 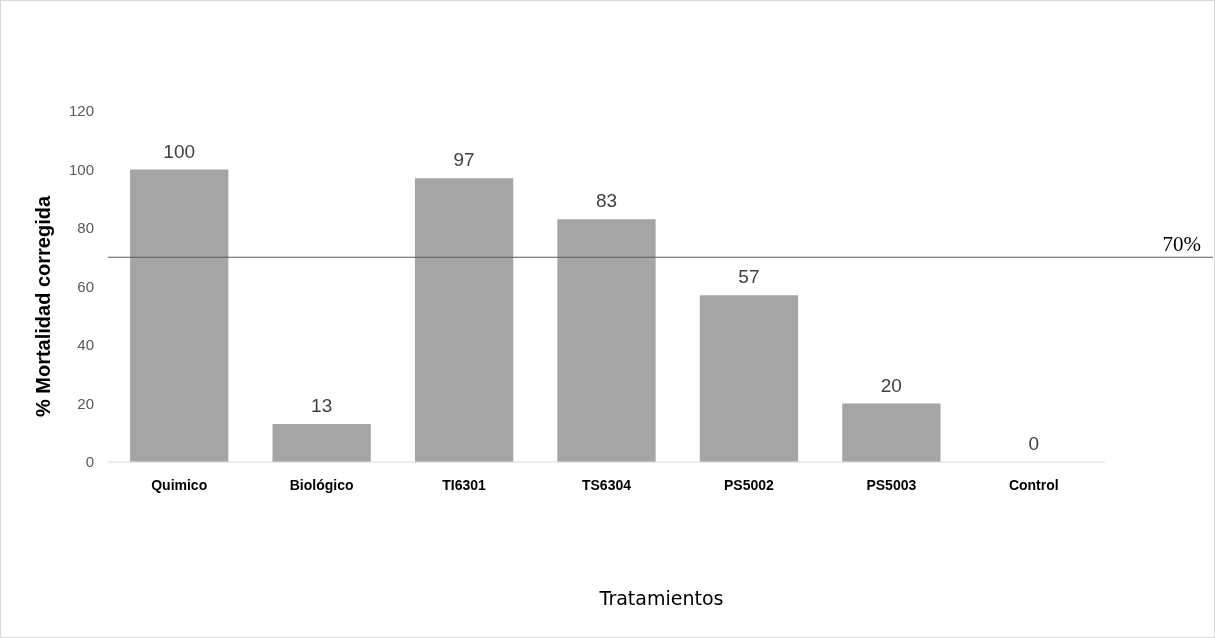 I want to click on data-label: 20, so click(x=891, y=385).